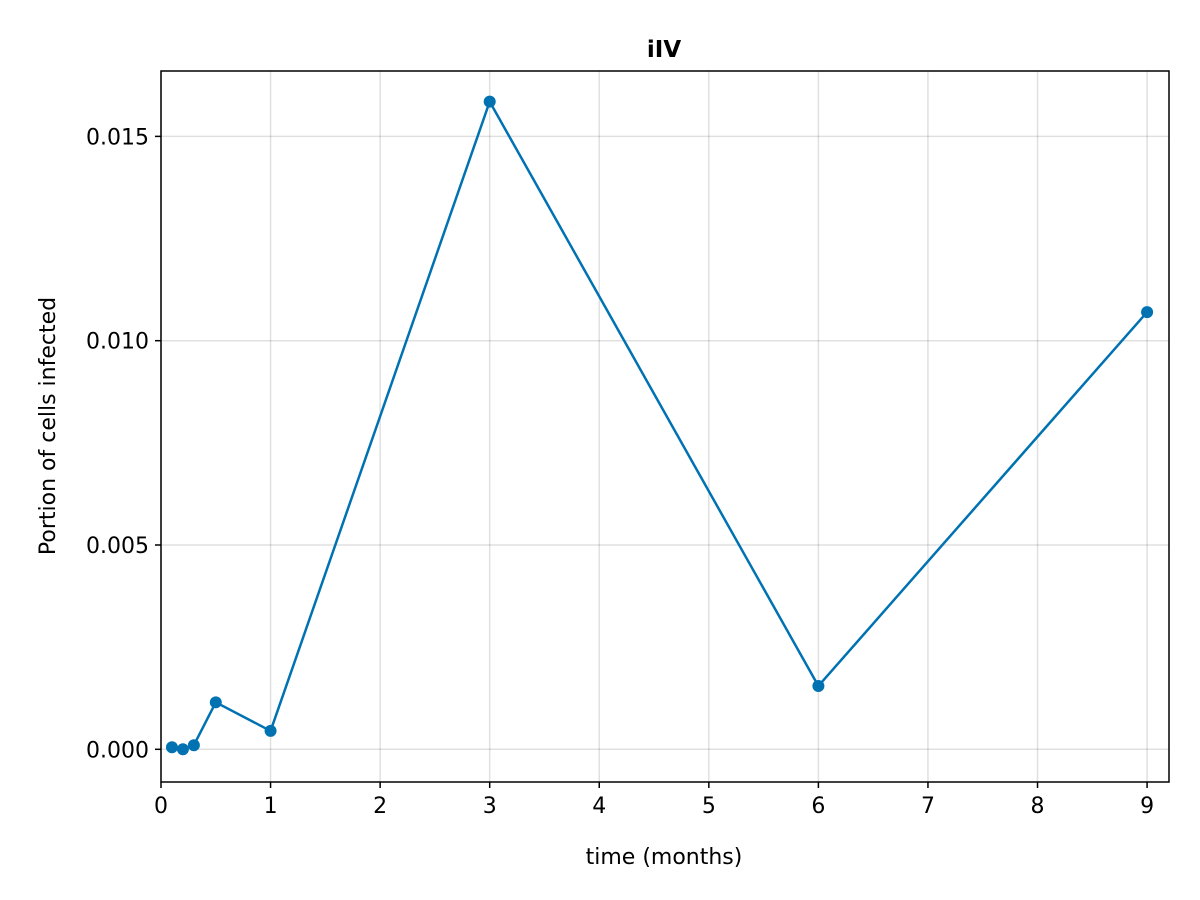 The image size is (1200, 900). I want to click on y-tick-label: 0.005, so click(117, 546).